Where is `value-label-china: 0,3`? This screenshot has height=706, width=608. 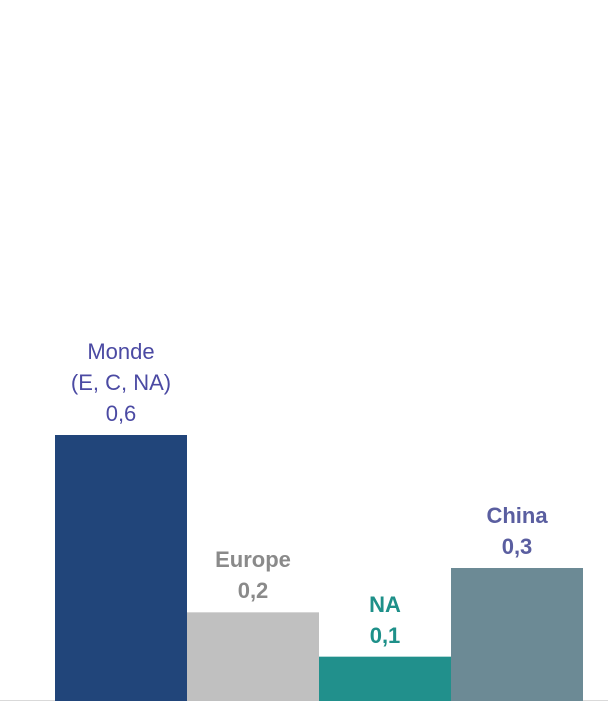
value-label-china: 0,3 is located at coordinates (517, 546).